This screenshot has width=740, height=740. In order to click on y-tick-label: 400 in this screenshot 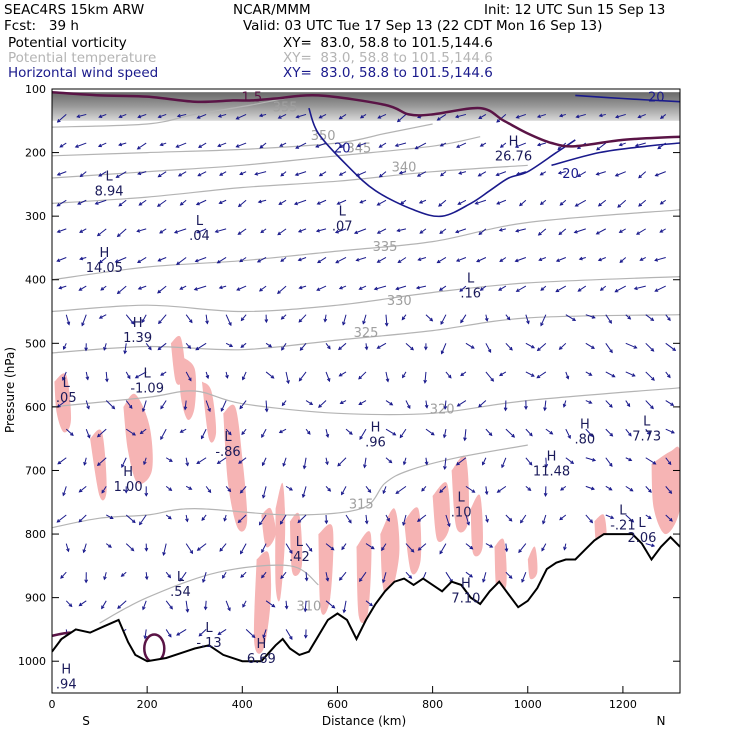, I will do `click(35, 280)`.